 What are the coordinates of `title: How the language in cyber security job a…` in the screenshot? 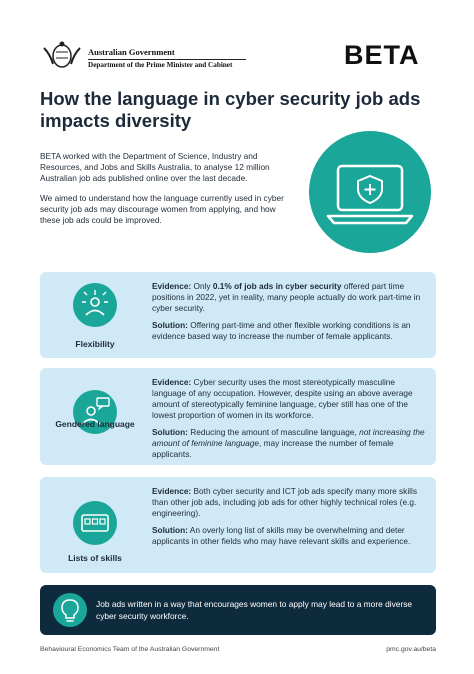 It's located at (230, 109).